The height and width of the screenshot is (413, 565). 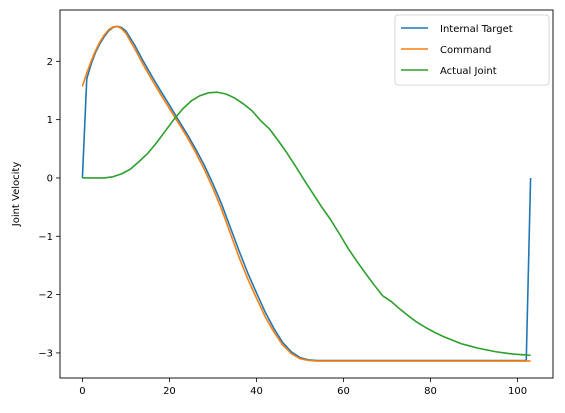 What do you see at coordinates (169, 391) in the screenshot?
I see `x-tick-label: 20` at bounding box center [169, 391].